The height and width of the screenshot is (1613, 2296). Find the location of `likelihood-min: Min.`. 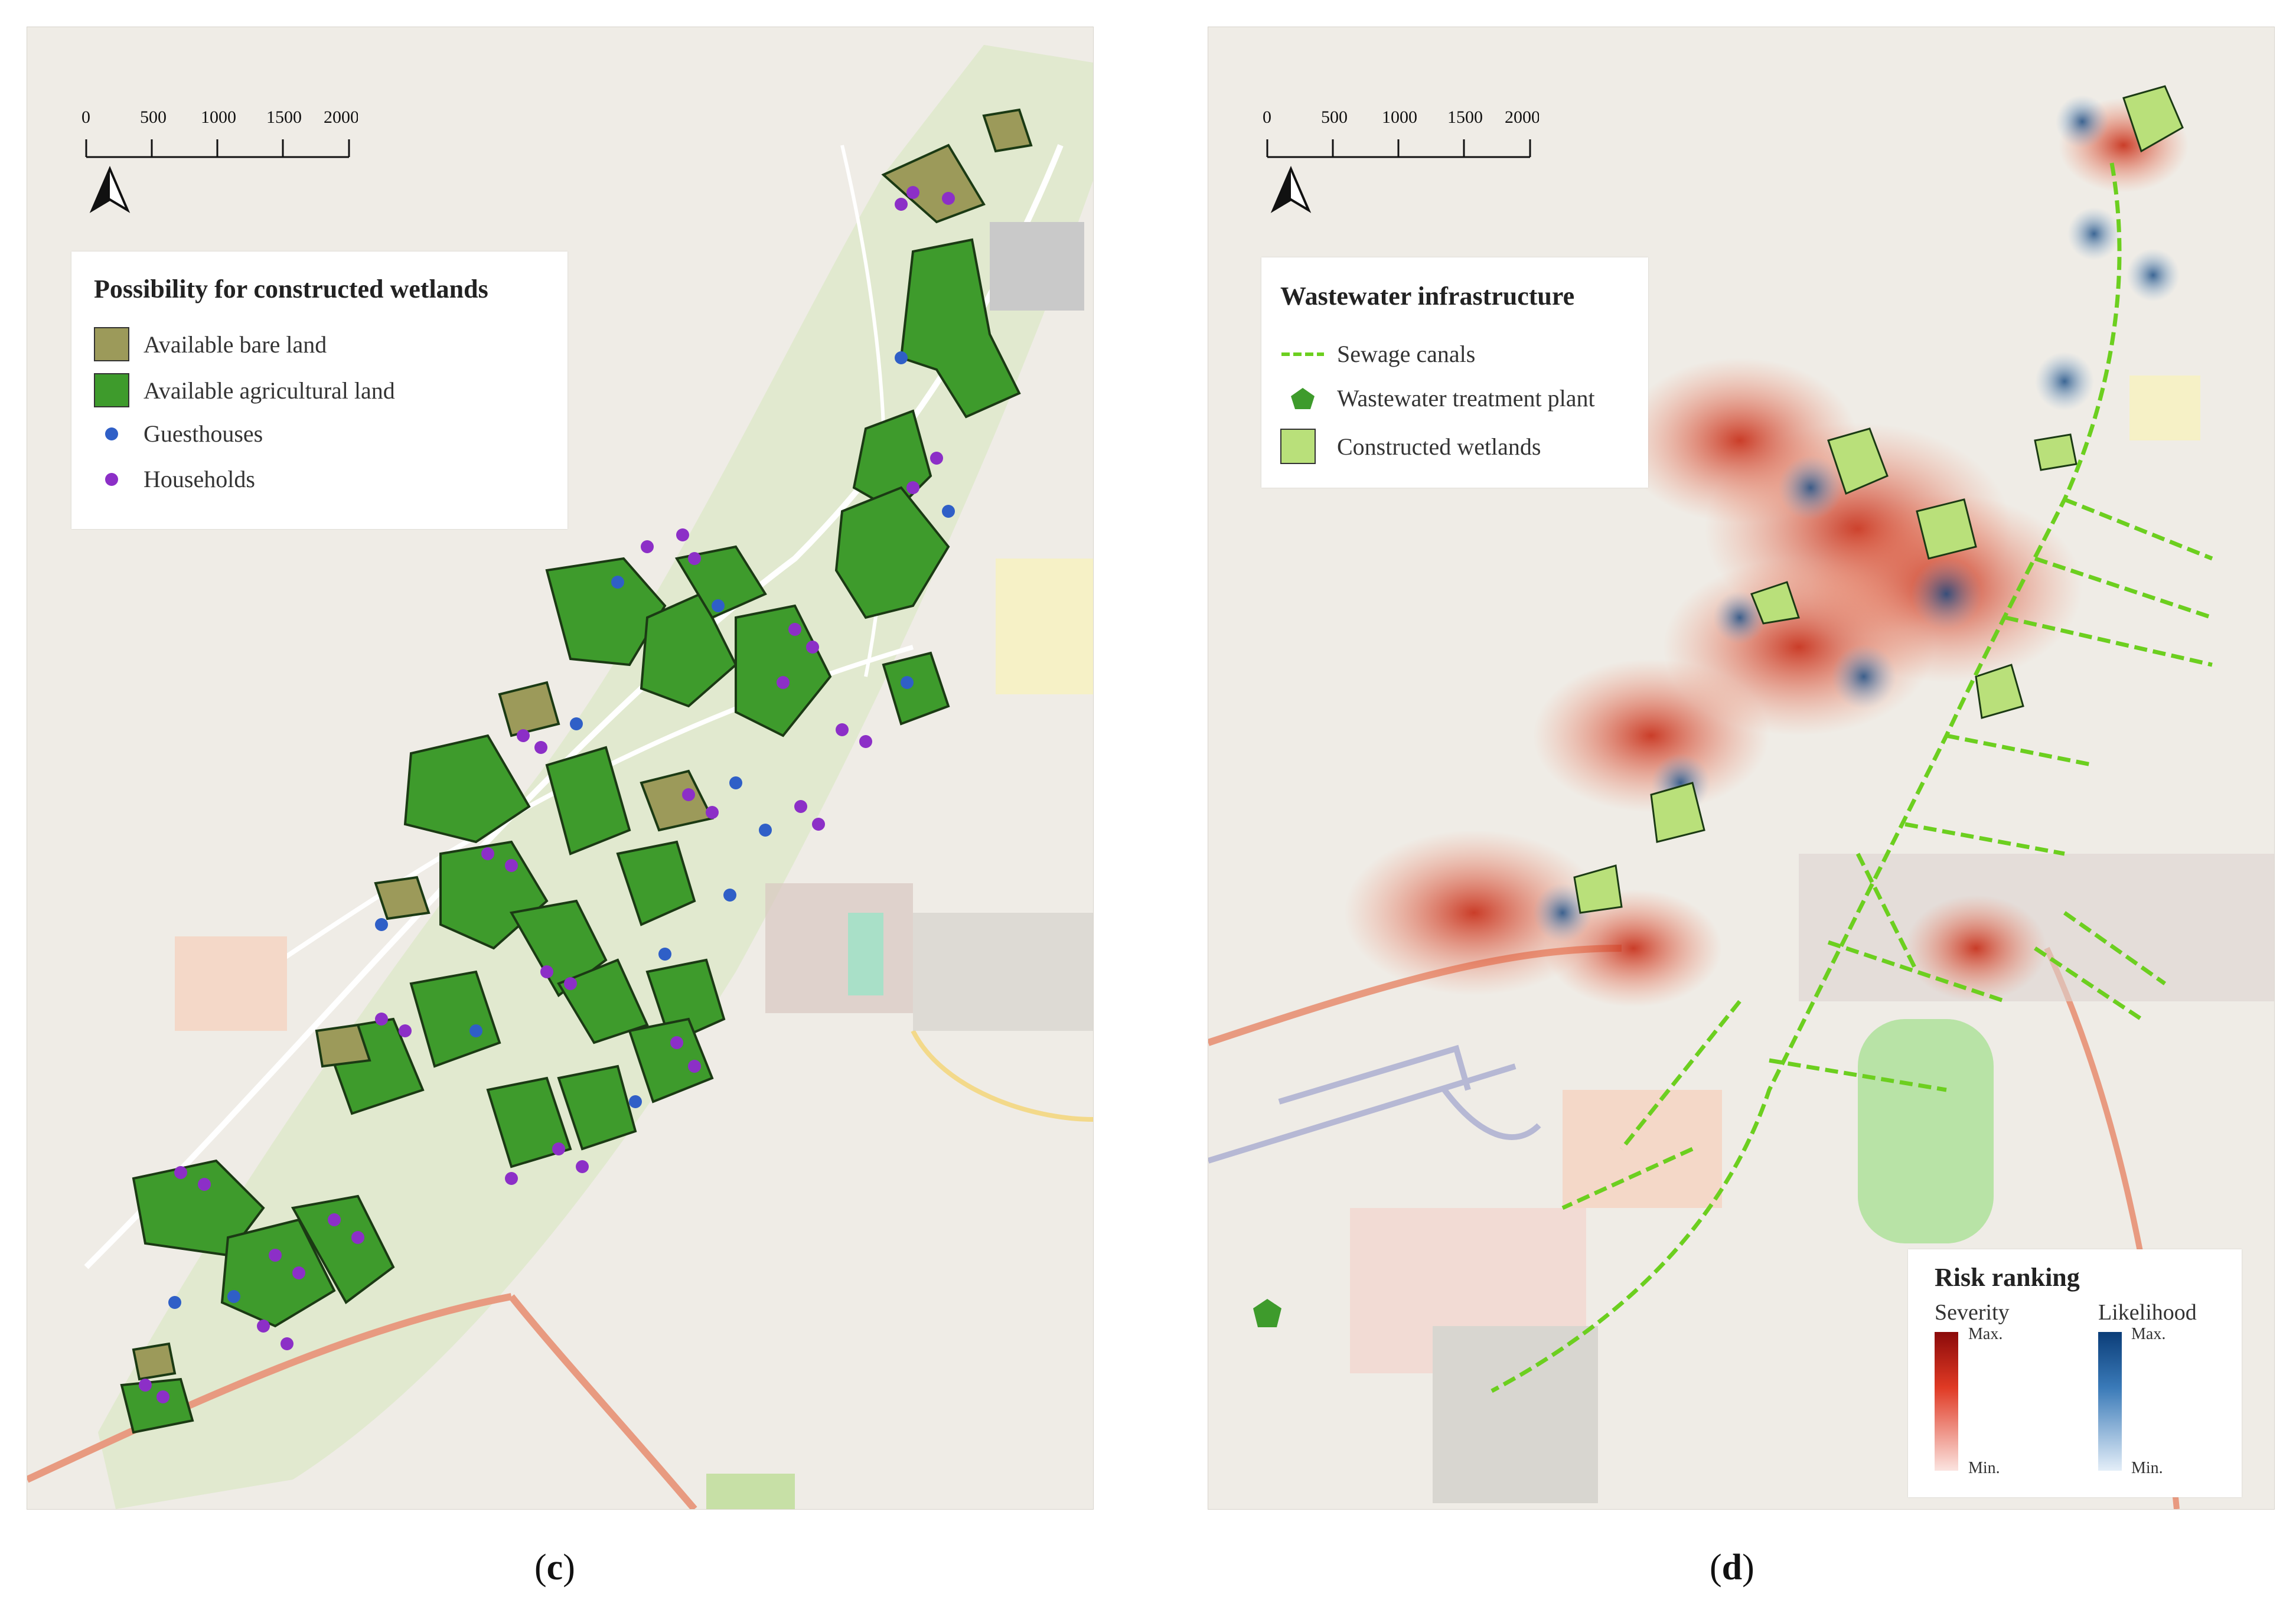

likelihood-min: Min. is located at coordinates (2147, 1468).